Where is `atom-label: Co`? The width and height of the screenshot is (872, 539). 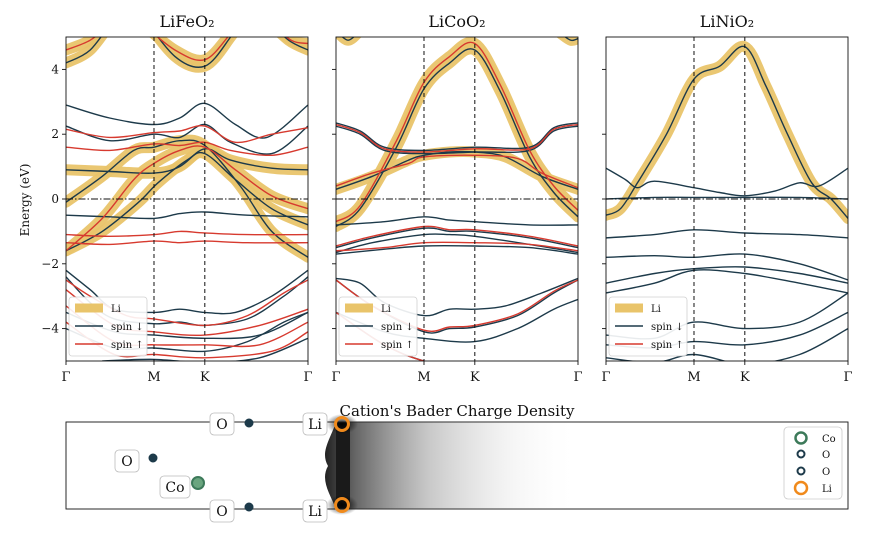
atom-label: Co is located at coordinates (174, 488).